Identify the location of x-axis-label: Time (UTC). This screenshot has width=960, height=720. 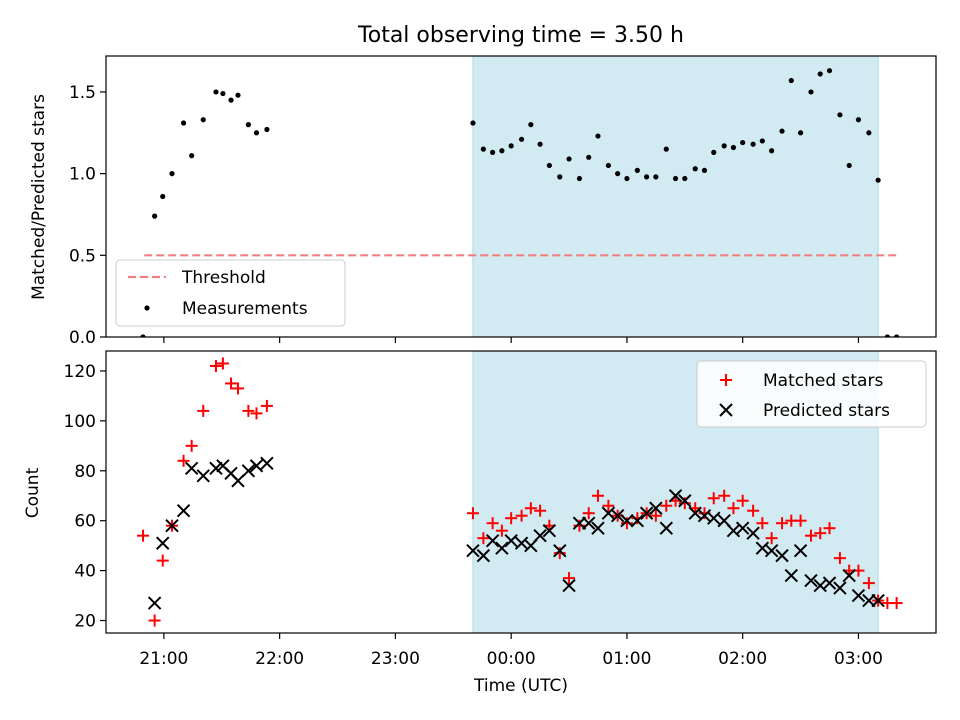
(520, 686).